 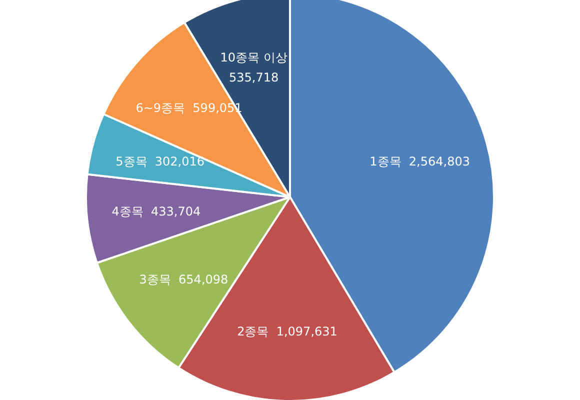 I want to click on slice-label: 1종목 2,564,803, so click(x=420, y=161).